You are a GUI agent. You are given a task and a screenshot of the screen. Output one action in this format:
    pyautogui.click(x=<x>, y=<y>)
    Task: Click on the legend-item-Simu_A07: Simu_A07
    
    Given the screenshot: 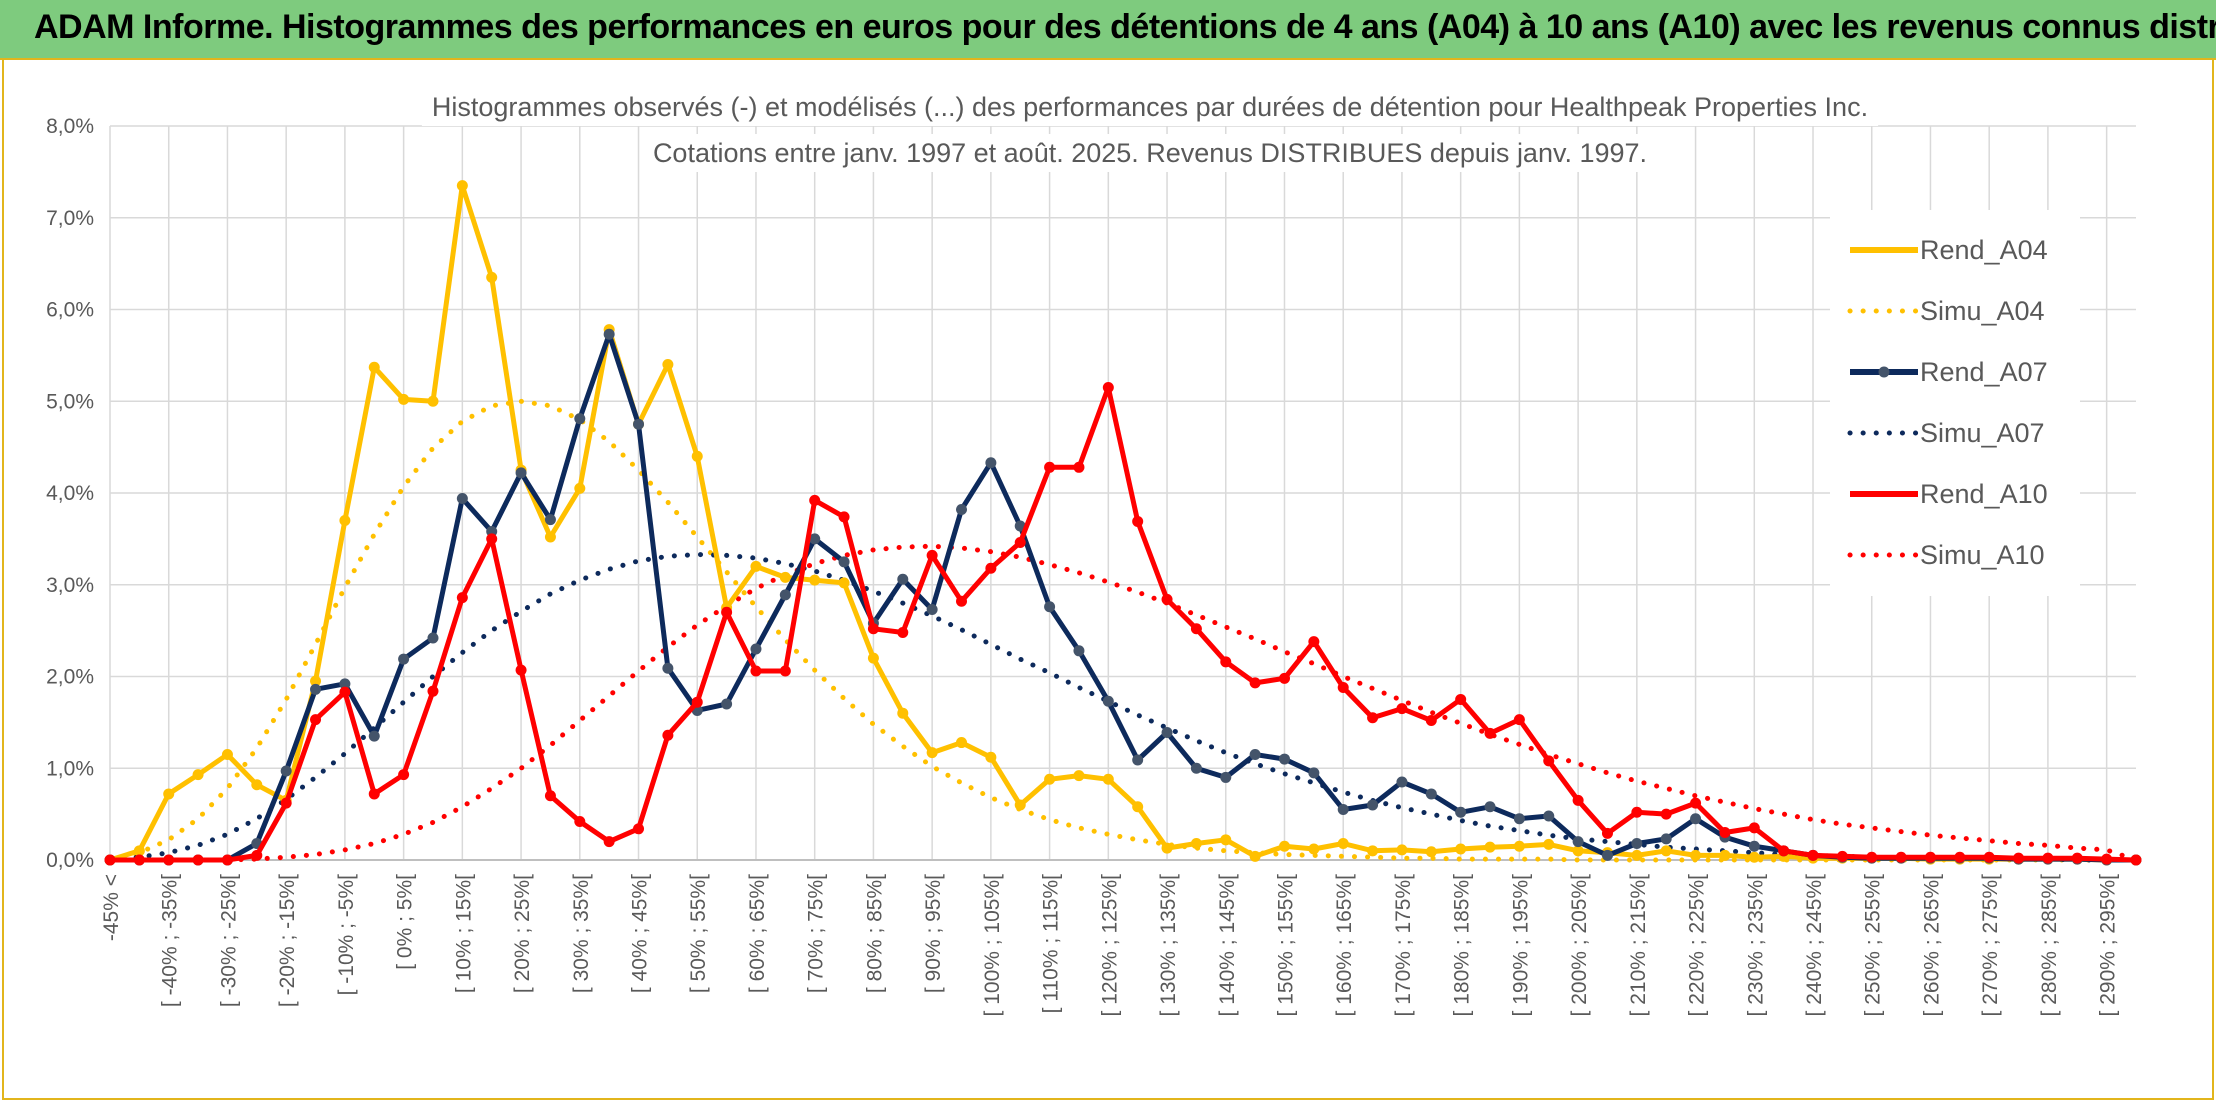 What is the action you would take?
    pyautogui.click(x=1946, y=433)
    